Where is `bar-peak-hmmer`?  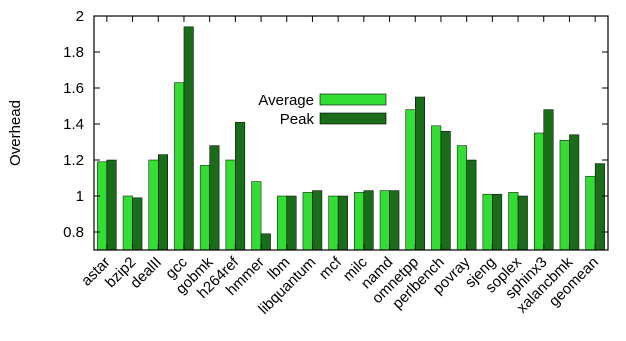 bar-peak-hmmer is located at coordinates (265, 242).